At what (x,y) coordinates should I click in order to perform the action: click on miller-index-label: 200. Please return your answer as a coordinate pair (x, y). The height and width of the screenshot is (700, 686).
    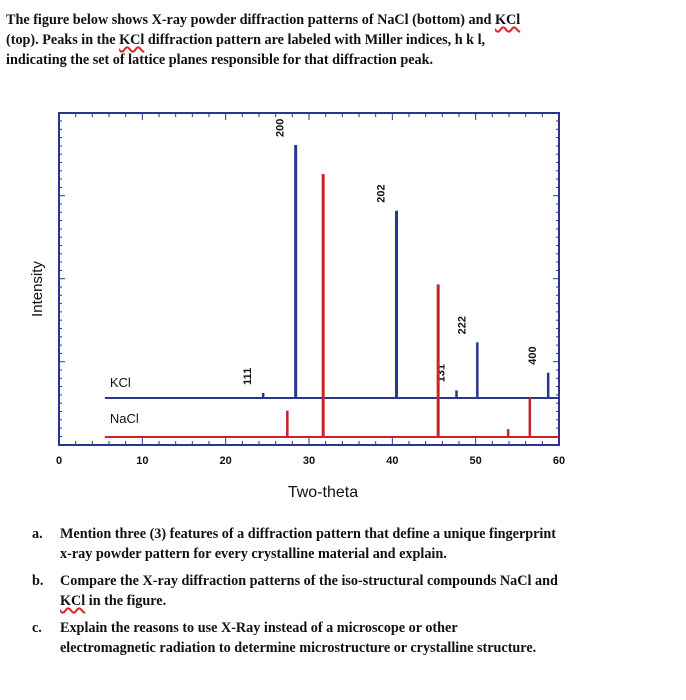
    Looking at the image, I should click on (281, 128).